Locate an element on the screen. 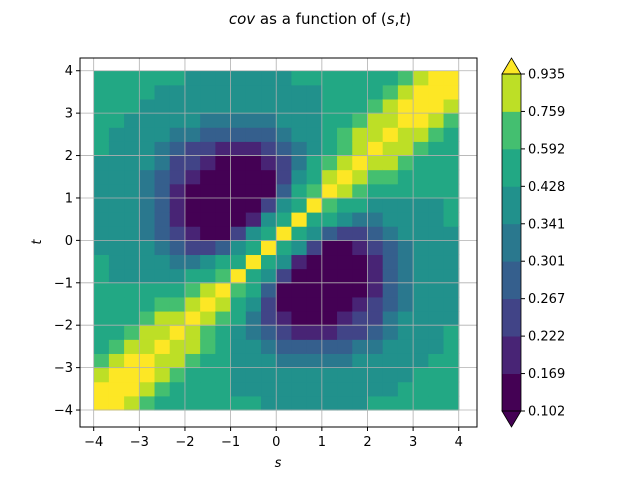 The image size is (640, 480). chart-title: cov as a function of (s,t) is located at coordinates (320, 19).